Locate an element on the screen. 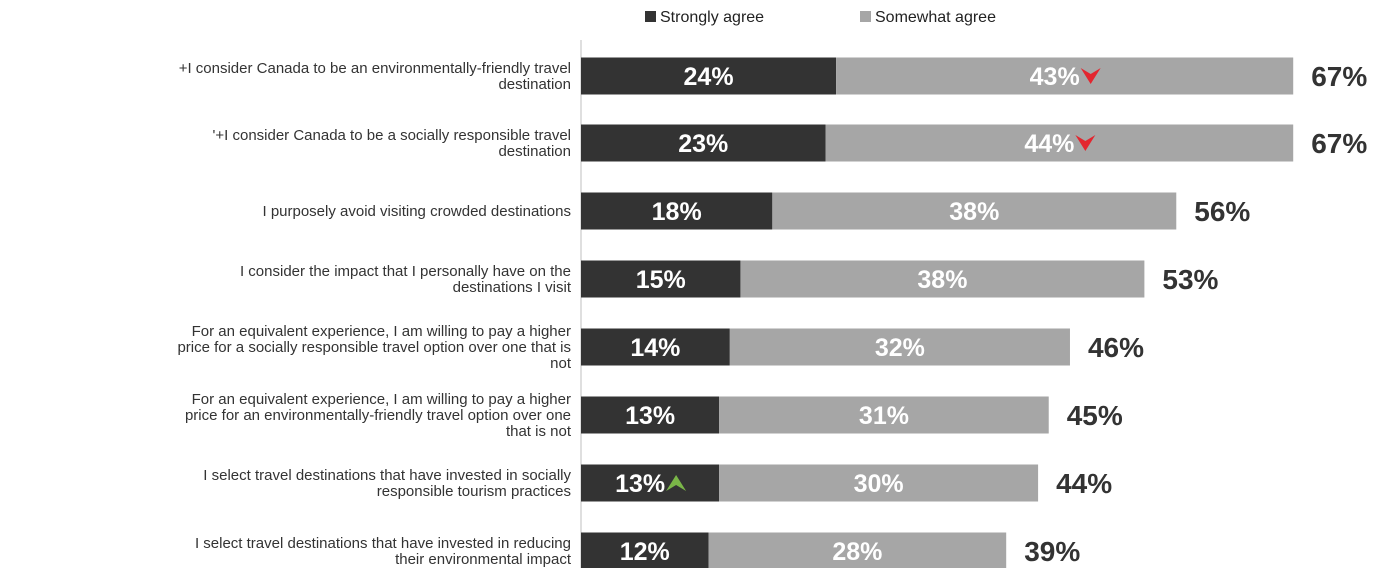  data-label-strongly-agree: 23% is located at coordinates (703, 144).